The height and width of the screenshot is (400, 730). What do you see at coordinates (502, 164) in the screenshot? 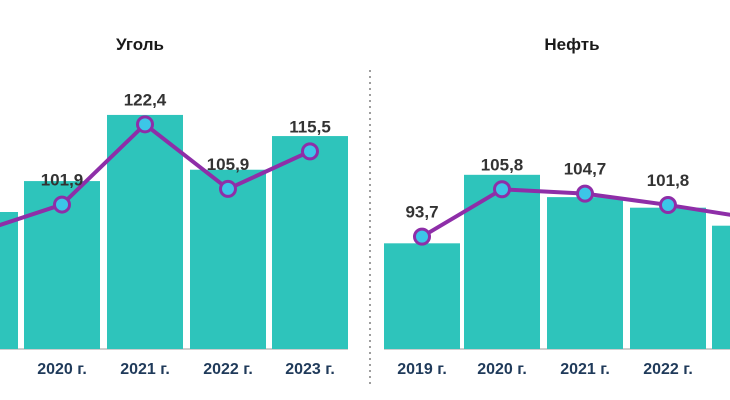
I see `oil-data-label-2: 105,8` at bounding box center [502, 164].